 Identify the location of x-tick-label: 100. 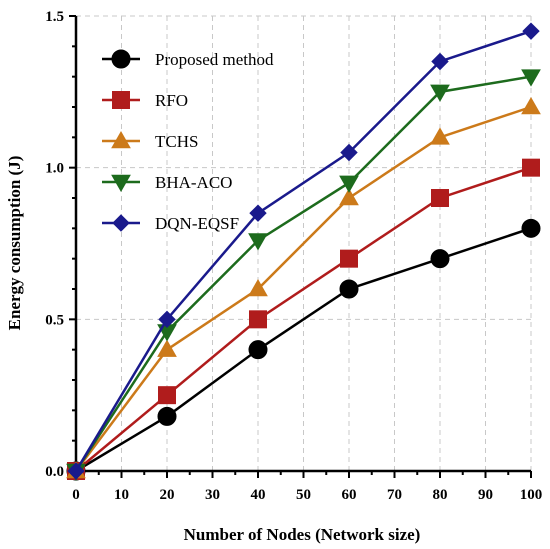
(531, 495).